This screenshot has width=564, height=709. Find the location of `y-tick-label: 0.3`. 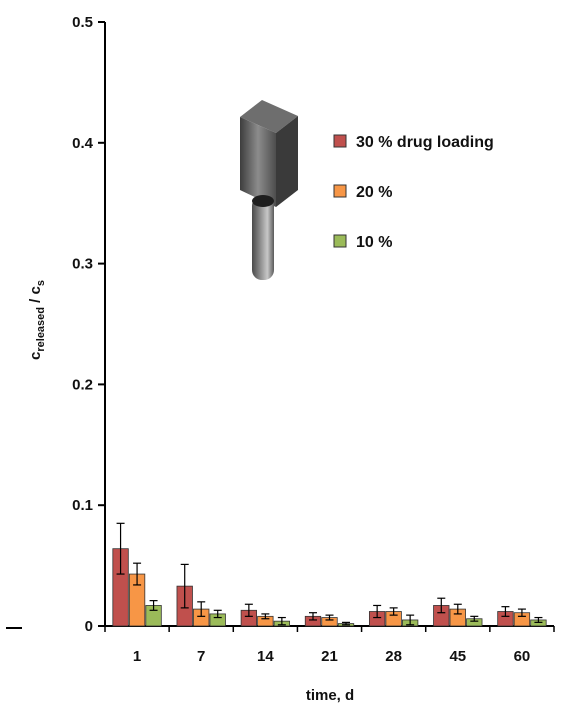

y-tick-label: 0.3 is located at coordinates (82, 264).